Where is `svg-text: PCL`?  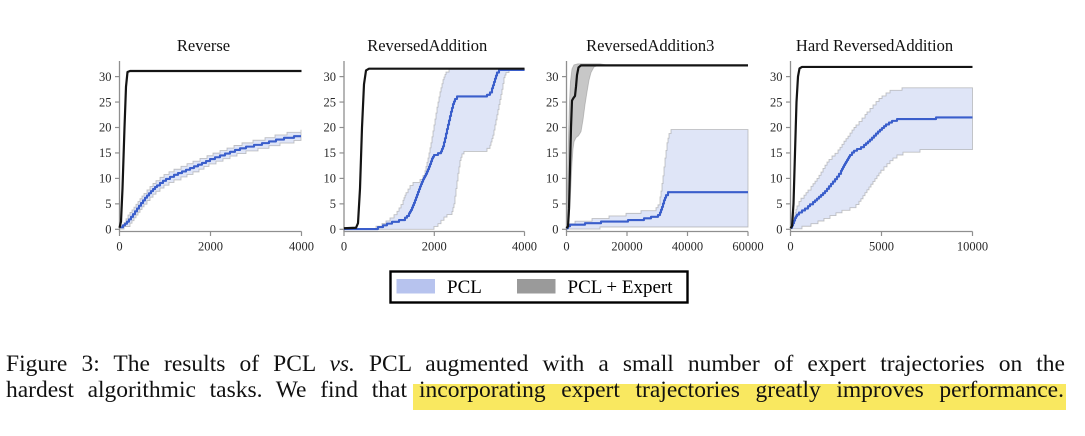 svg-text: PCL is located at coordinates (464, 287).